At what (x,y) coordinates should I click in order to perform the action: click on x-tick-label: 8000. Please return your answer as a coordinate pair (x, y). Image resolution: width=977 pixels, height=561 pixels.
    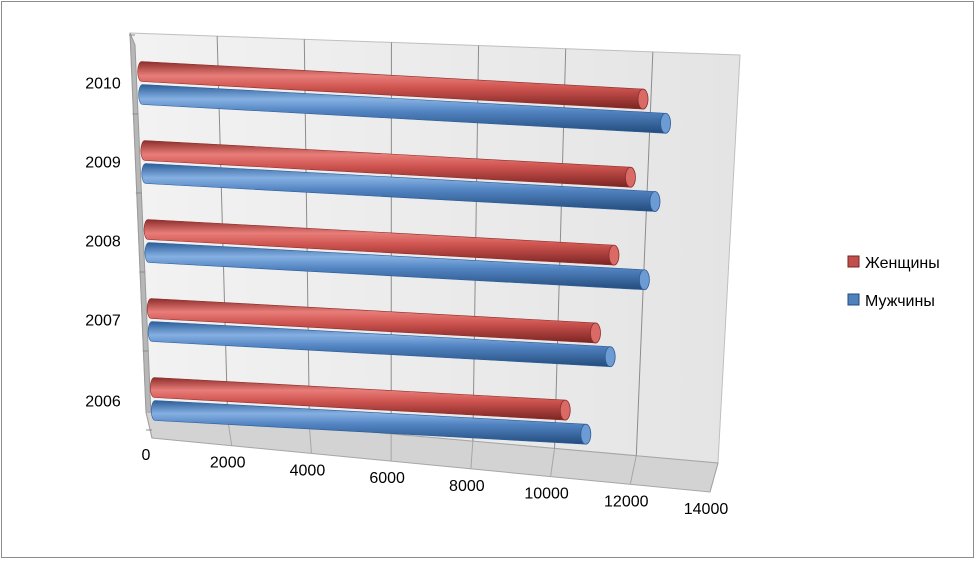
    Looking at the image, I should click on (467, 486).